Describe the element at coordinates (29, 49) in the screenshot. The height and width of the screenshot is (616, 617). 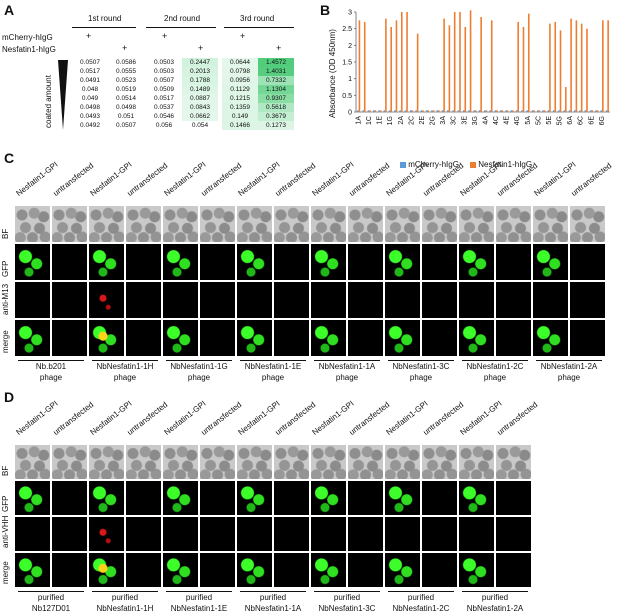
I see `row-label-nesfatin: Nesfatin1-hIgG` at that location.